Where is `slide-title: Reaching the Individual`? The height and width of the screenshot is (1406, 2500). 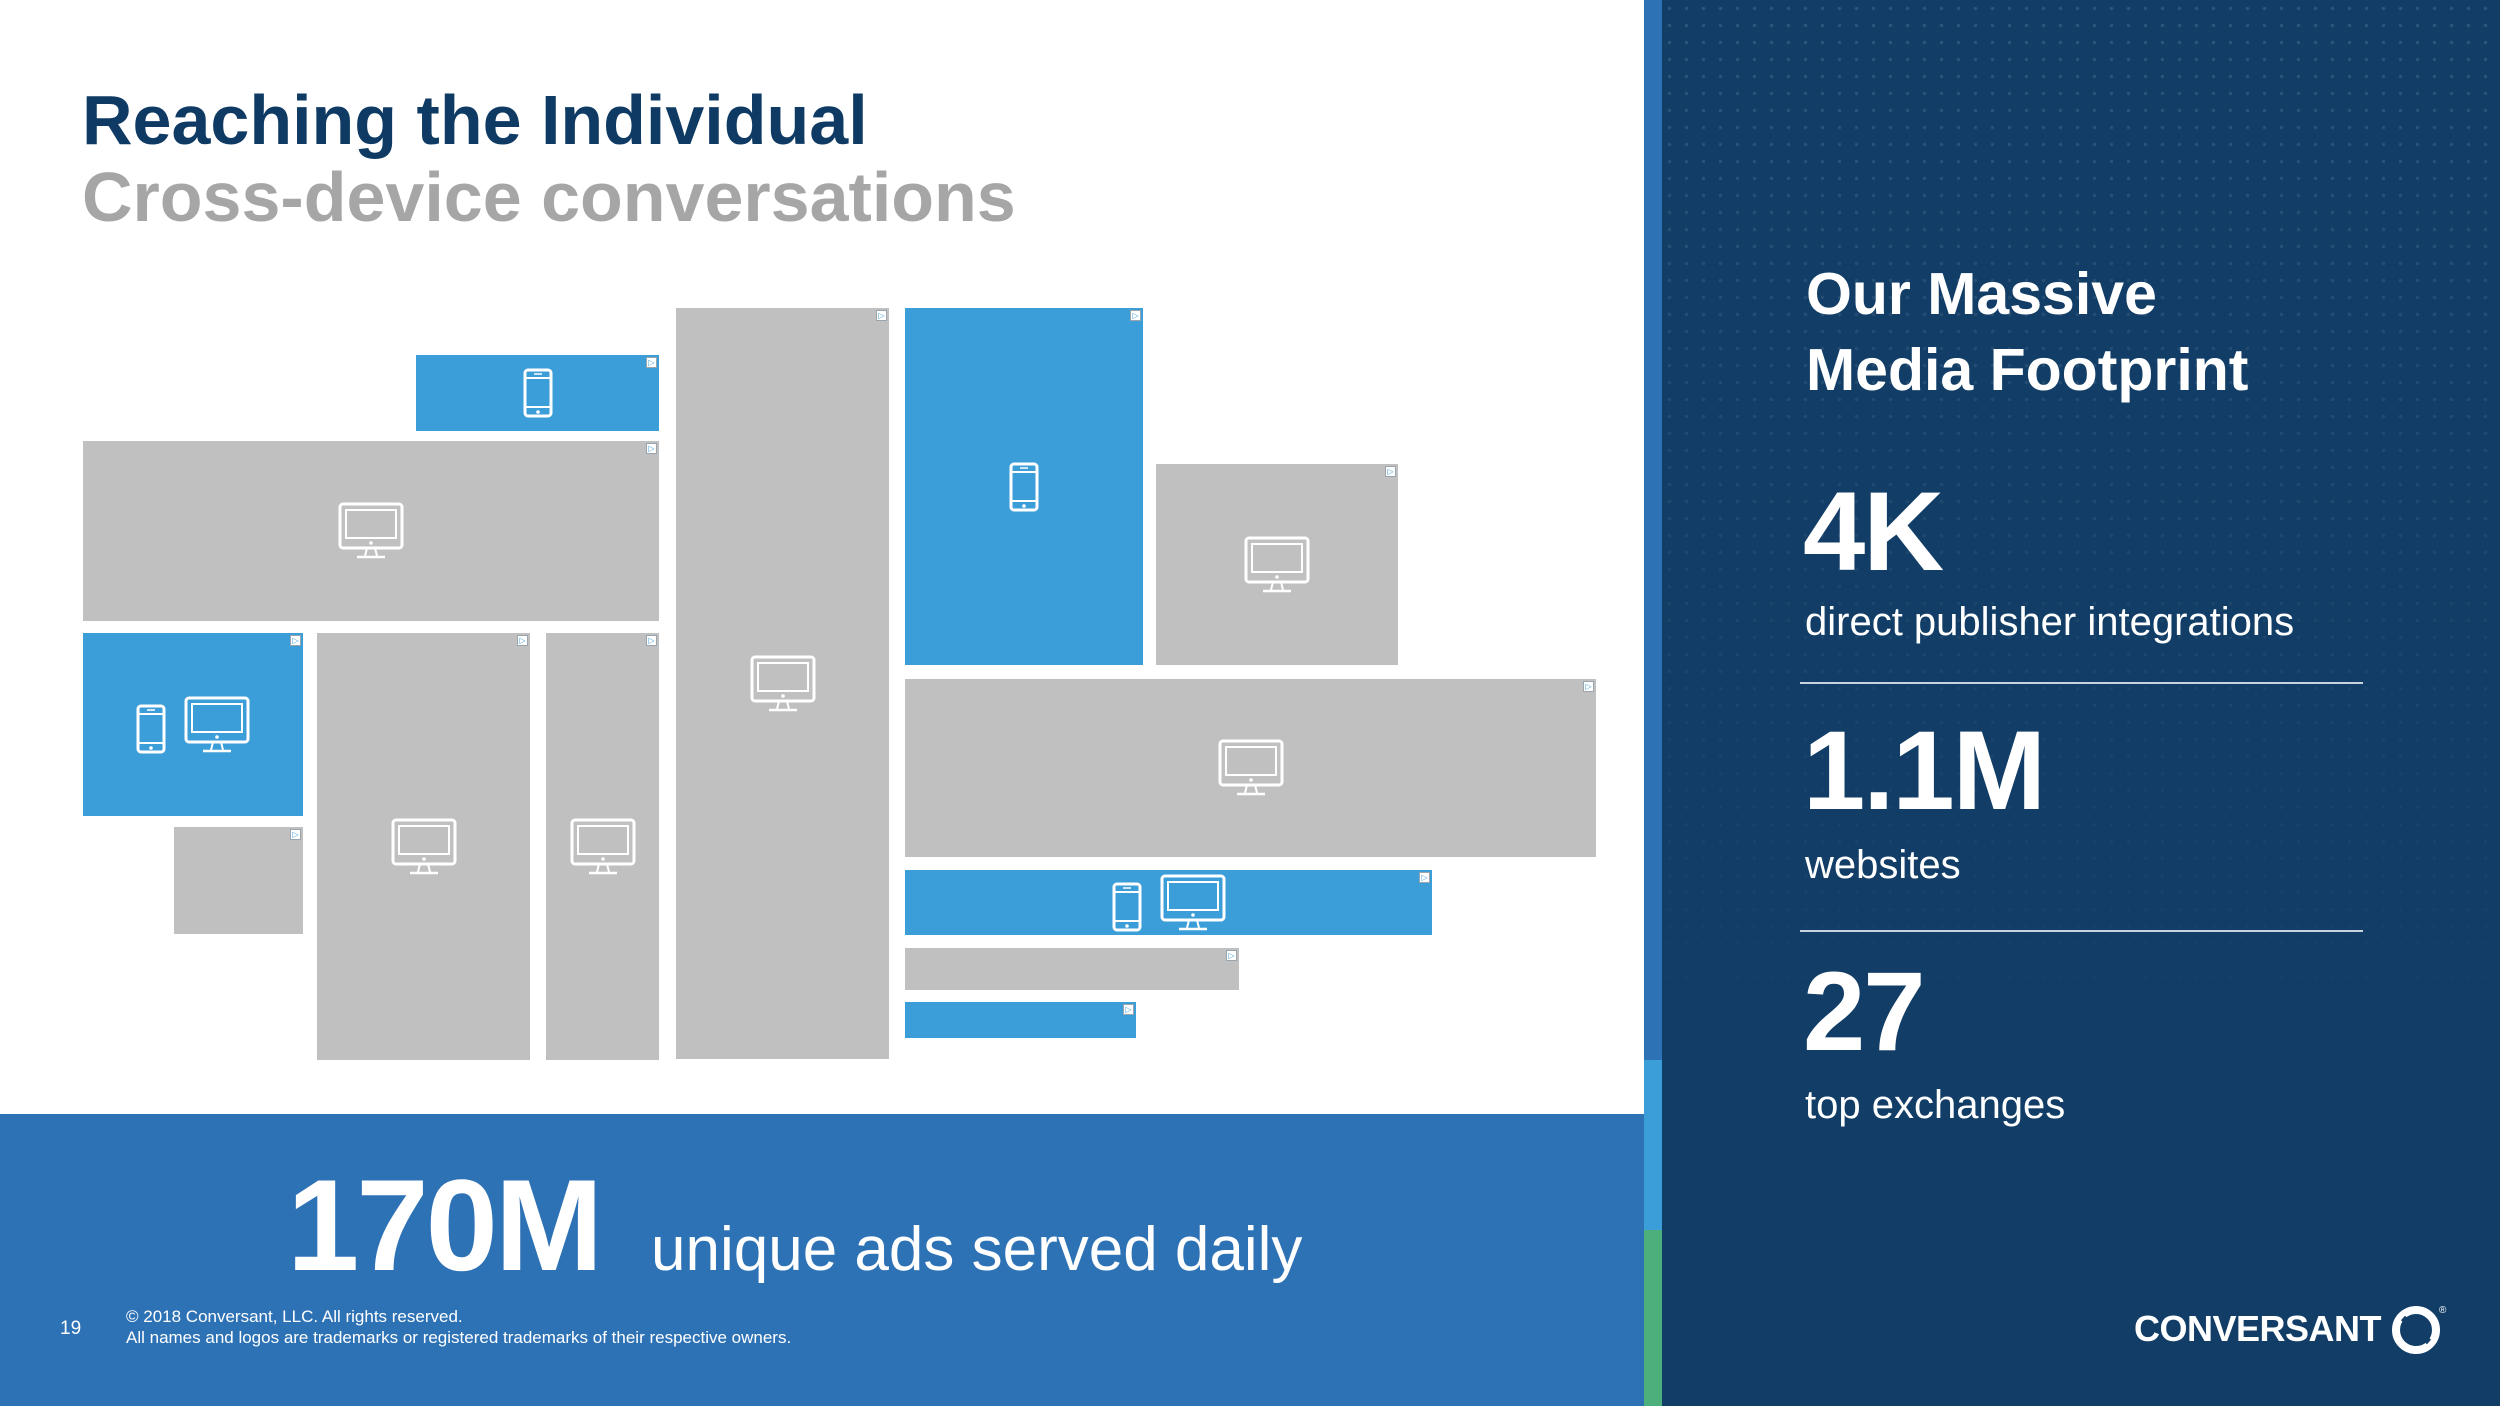 slide-title: Reaching the Individual is located at coordinates (475, 120).